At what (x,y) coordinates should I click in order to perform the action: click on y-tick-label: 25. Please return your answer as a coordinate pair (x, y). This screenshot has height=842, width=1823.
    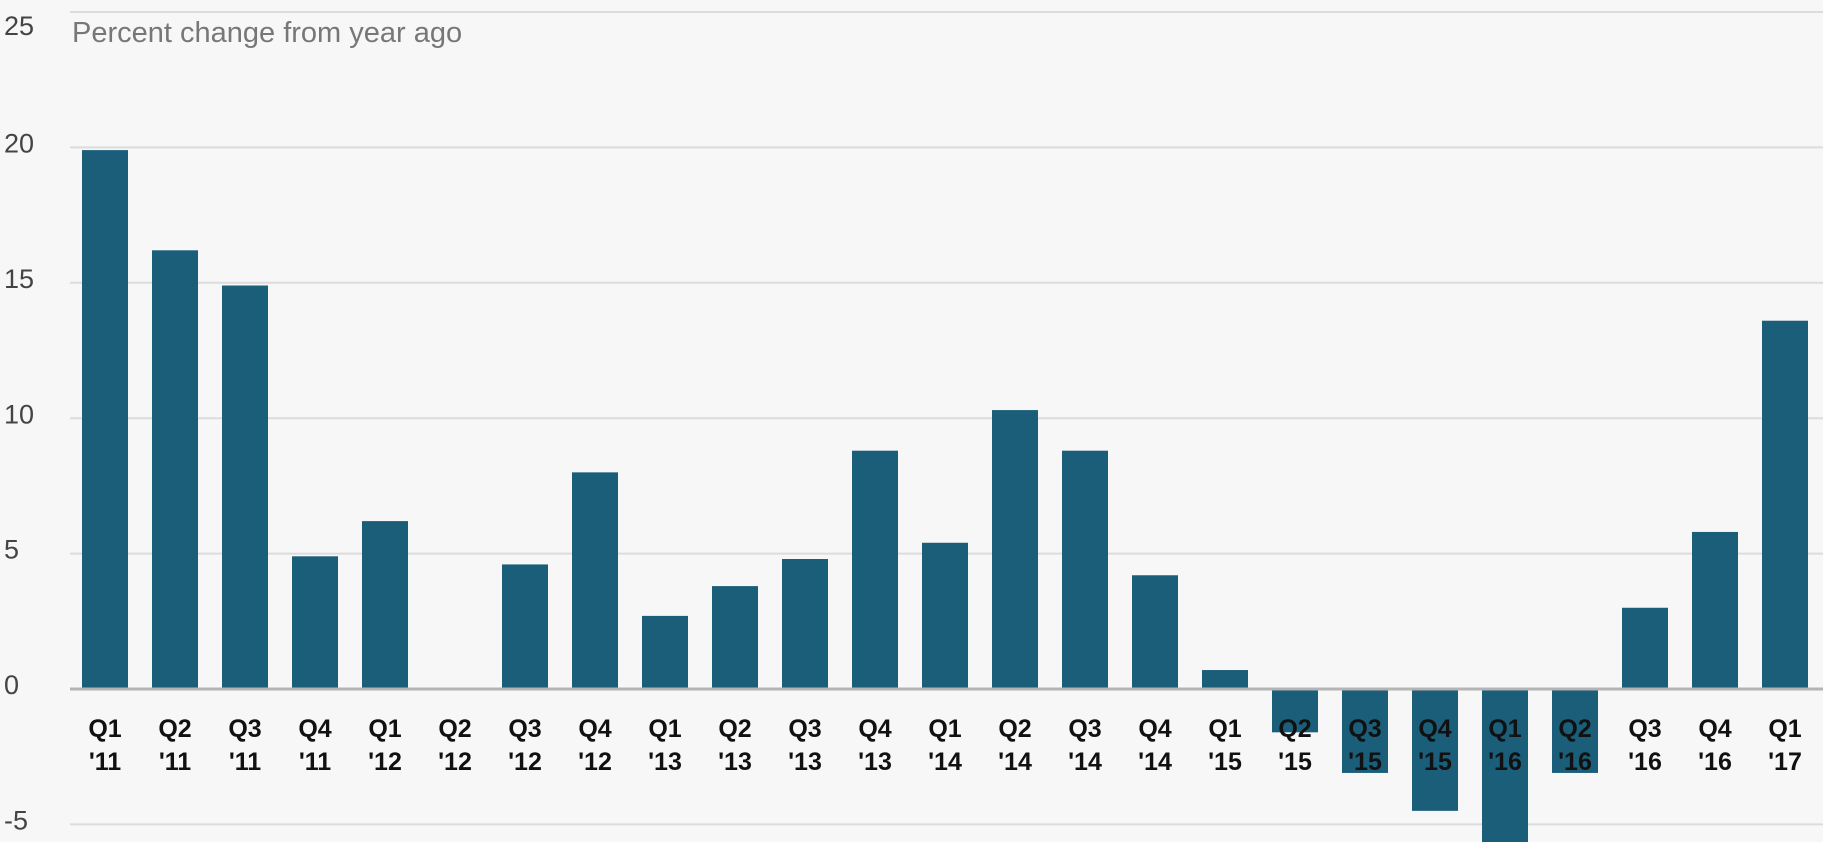
    Looking at the image, I should click on (19, 26).